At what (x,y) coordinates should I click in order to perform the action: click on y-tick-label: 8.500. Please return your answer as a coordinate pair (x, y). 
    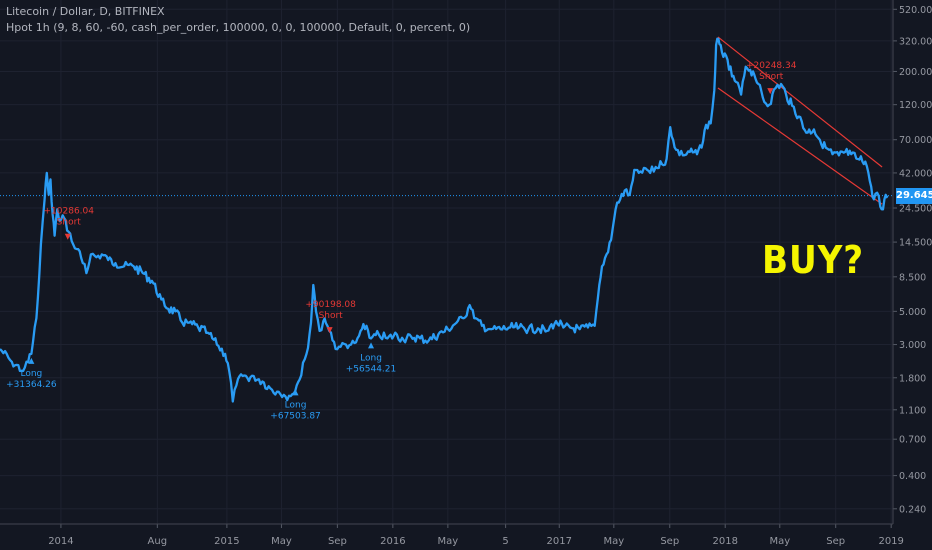
    Looking at the image, I should click on (912, 277).